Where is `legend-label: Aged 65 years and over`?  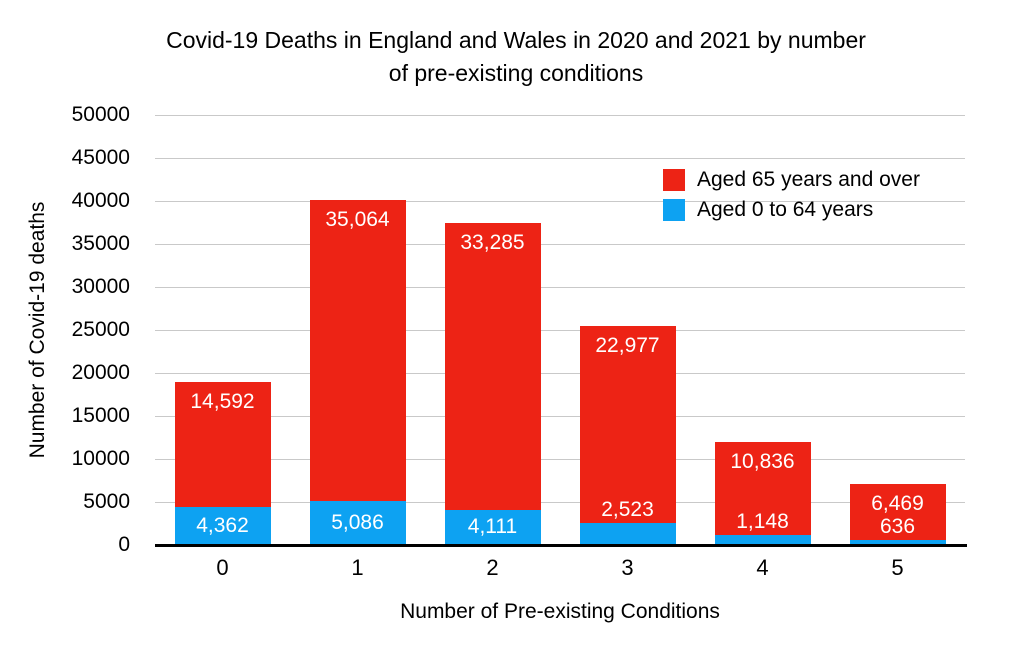 legend-label: Aged 65 years and over is located at coordinates (808, 179).